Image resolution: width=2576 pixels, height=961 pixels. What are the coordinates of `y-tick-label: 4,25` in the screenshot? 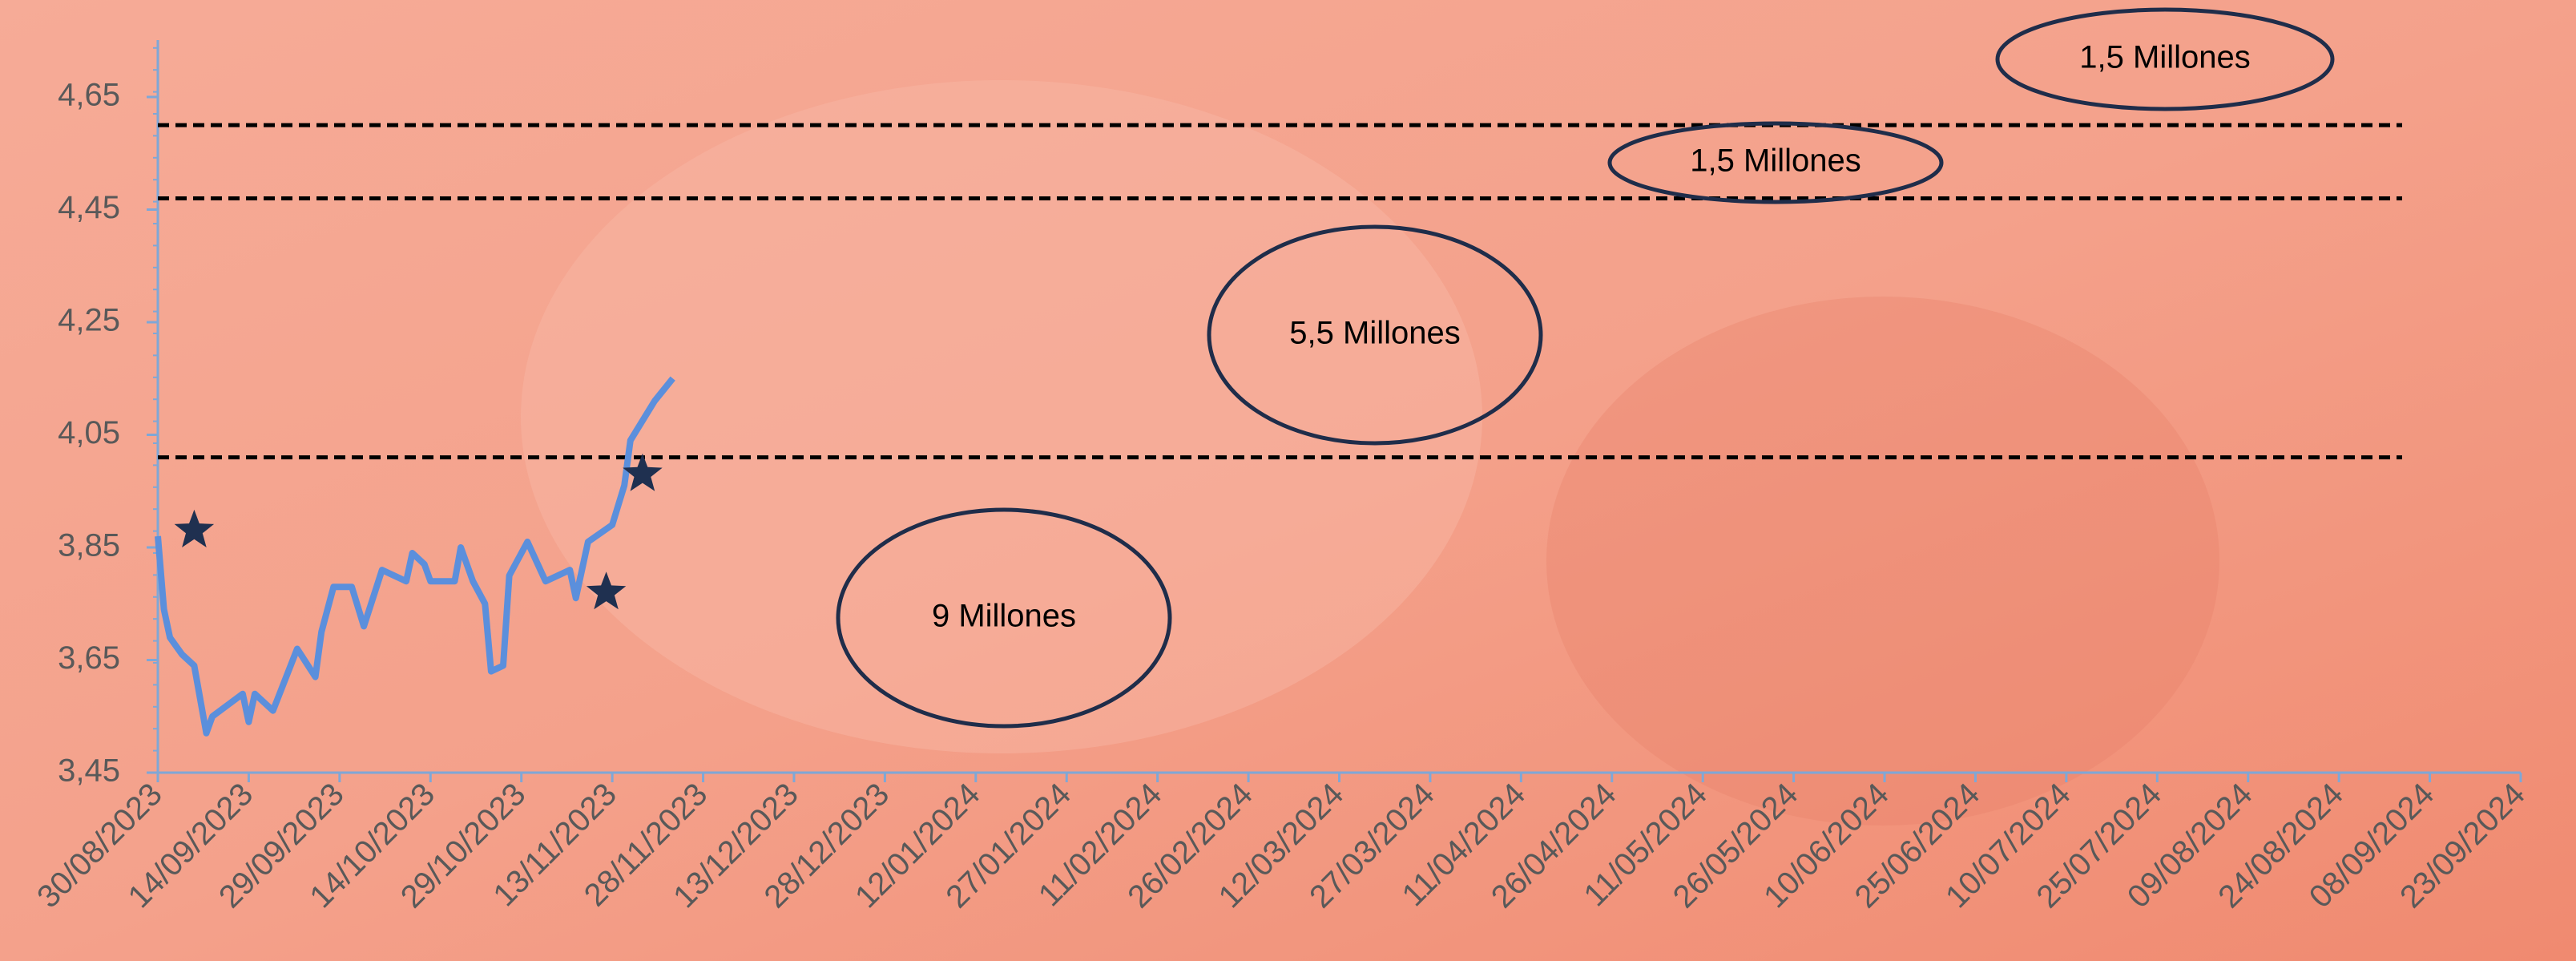 It's located at (89, 320).